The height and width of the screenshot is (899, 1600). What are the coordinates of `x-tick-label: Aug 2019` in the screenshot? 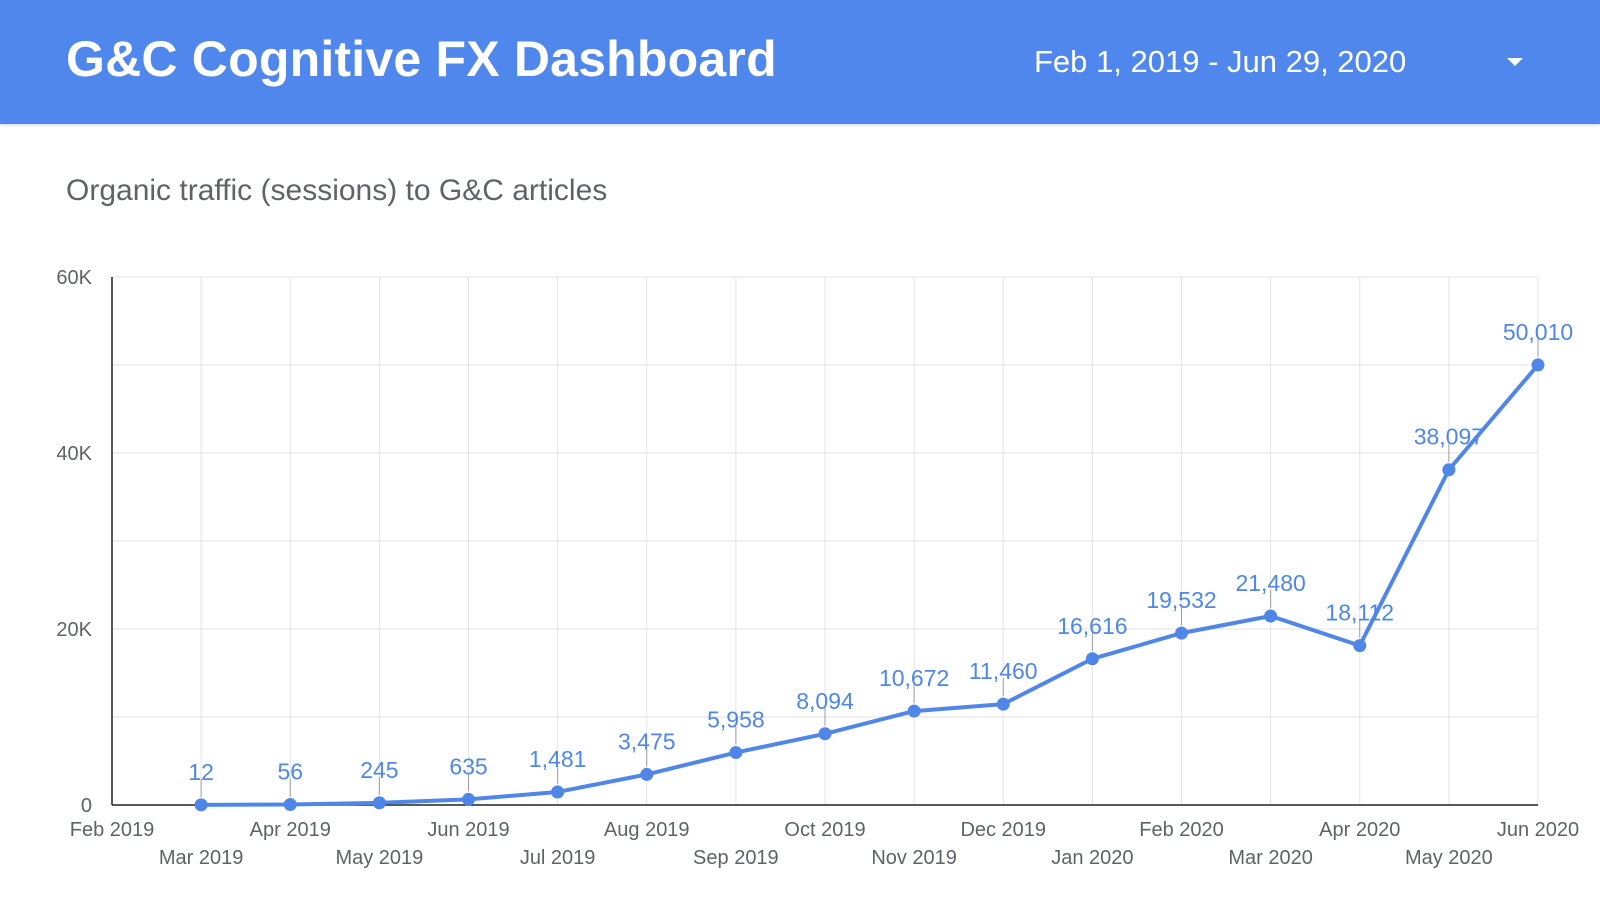 It's located at (647, 830).